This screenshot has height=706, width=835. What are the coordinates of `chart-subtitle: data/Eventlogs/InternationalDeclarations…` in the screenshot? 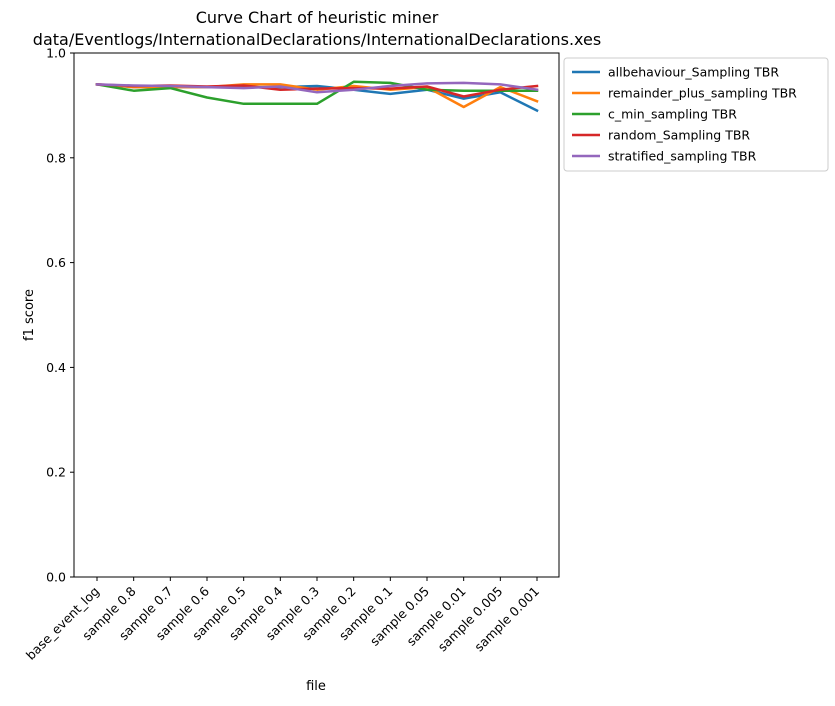 It's located at (317, 39).